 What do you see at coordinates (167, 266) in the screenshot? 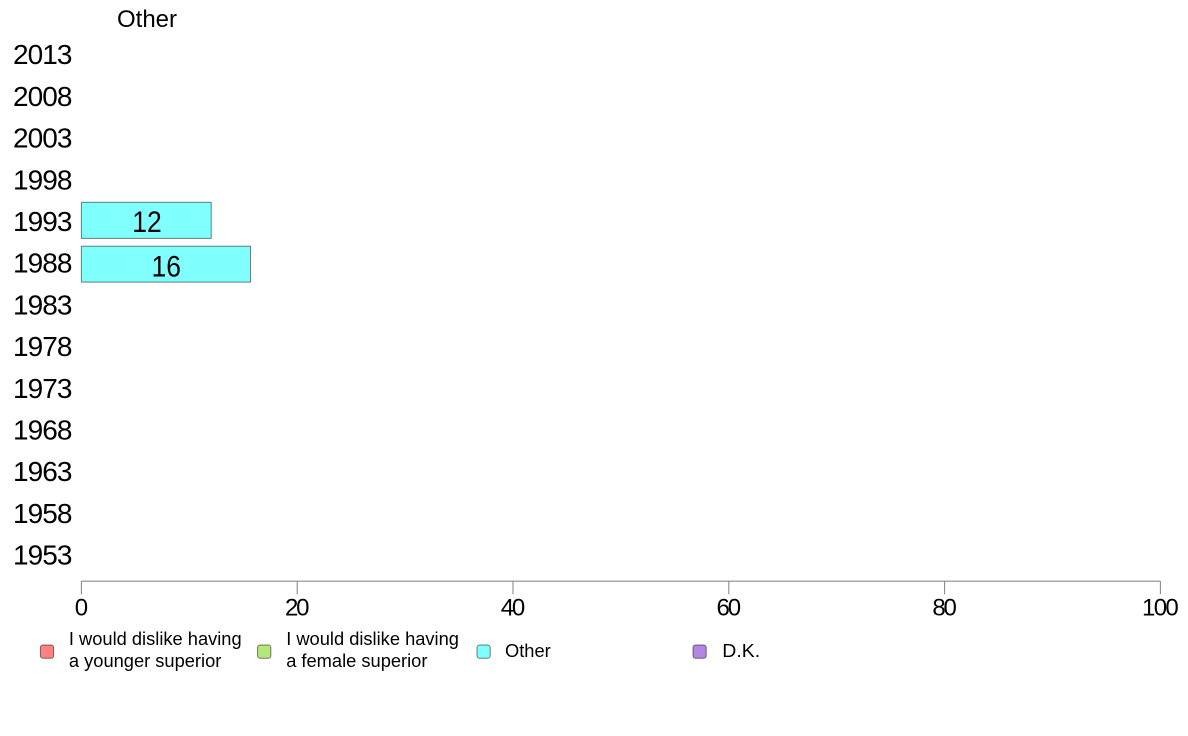
I see `svg-text: 16` at bounding box center [167, 266].